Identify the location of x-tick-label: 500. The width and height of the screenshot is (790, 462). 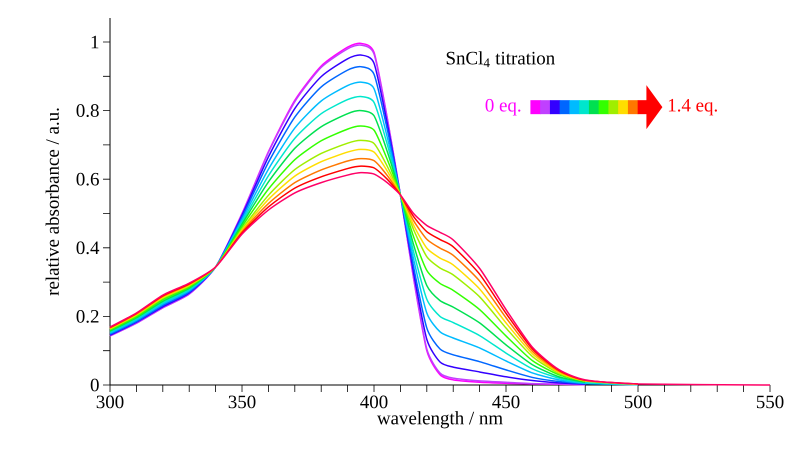
(638, 402).